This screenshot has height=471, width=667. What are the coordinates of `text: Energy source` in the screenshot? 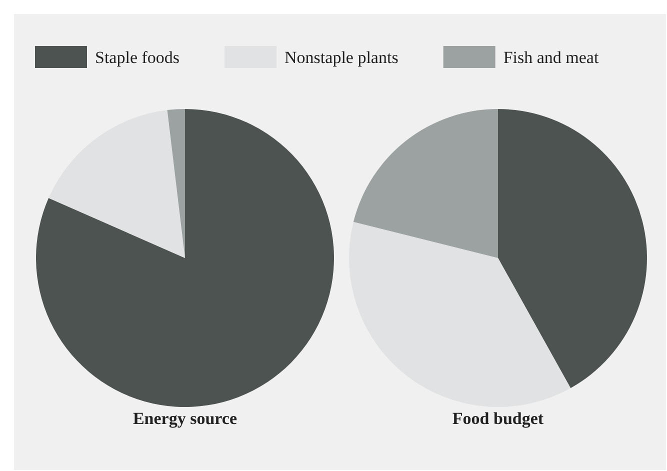 It's located at (185, 418).